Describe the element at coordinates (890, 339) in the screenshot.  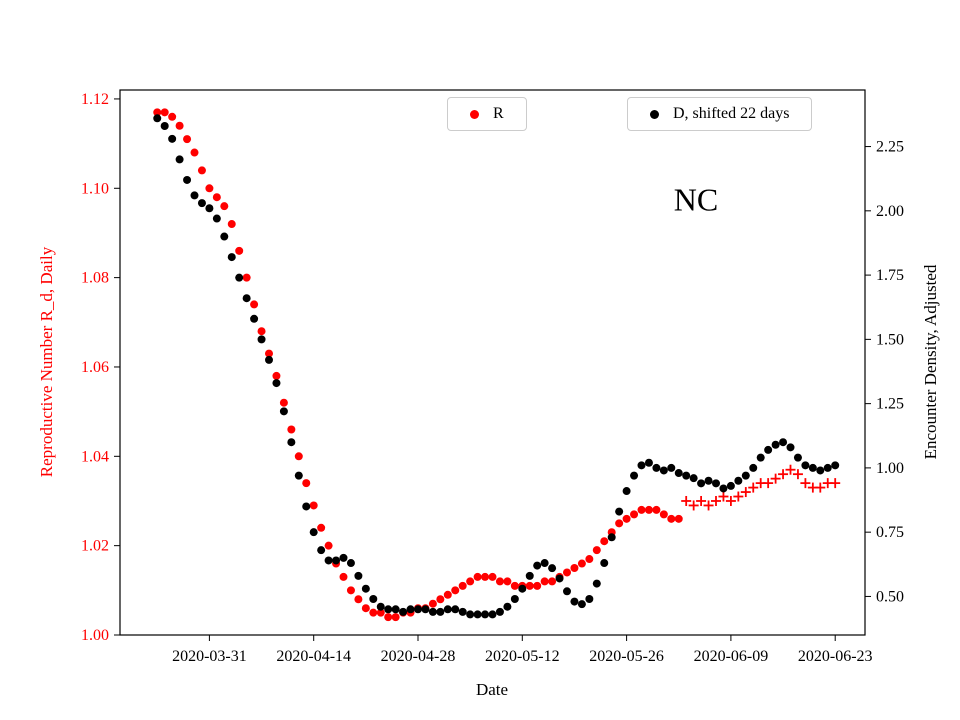
I see `svg-text: 1.50` at that location.